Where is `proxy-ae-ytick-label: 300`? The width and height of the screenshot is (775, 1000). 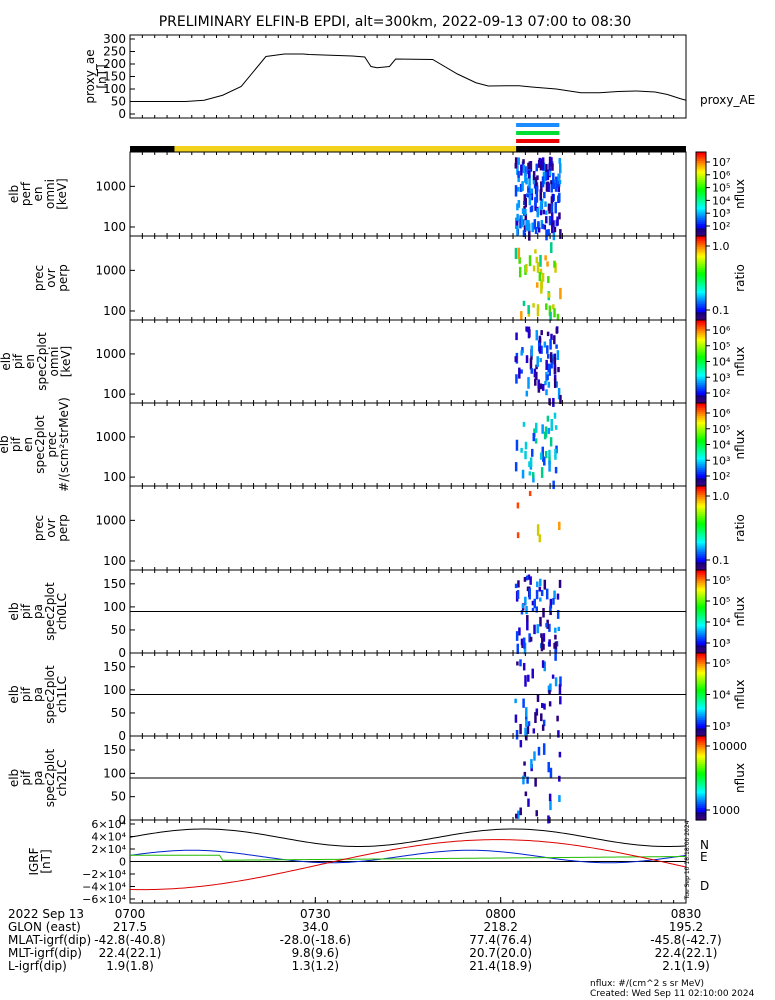 proxy-ae-ytick-label: 300 is located at coordinates (114, 39).